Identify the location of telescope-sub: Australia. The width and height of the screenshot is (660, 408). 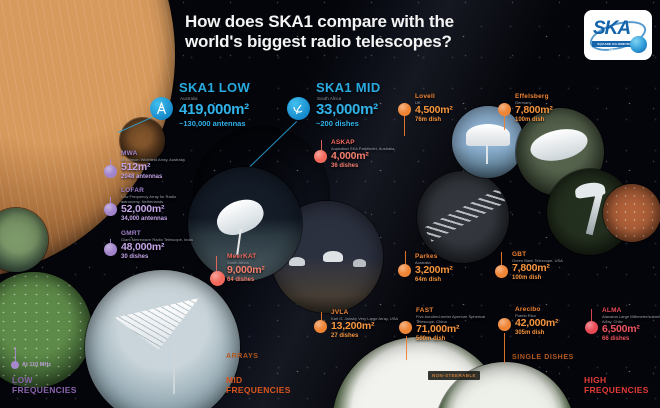
(423, 262).